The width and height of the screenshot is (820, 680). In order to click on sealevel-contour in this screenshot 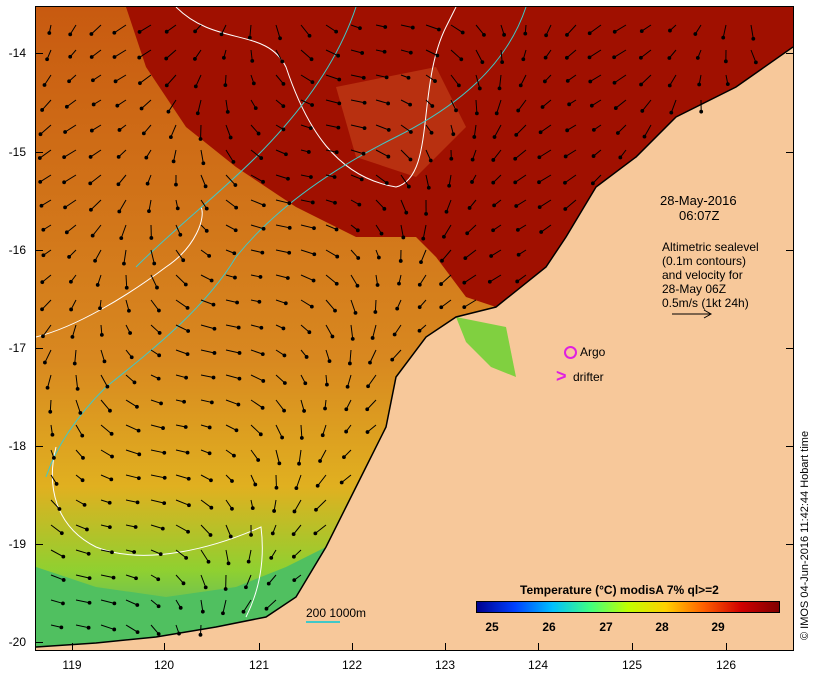, I will do `click(316, 97)`.